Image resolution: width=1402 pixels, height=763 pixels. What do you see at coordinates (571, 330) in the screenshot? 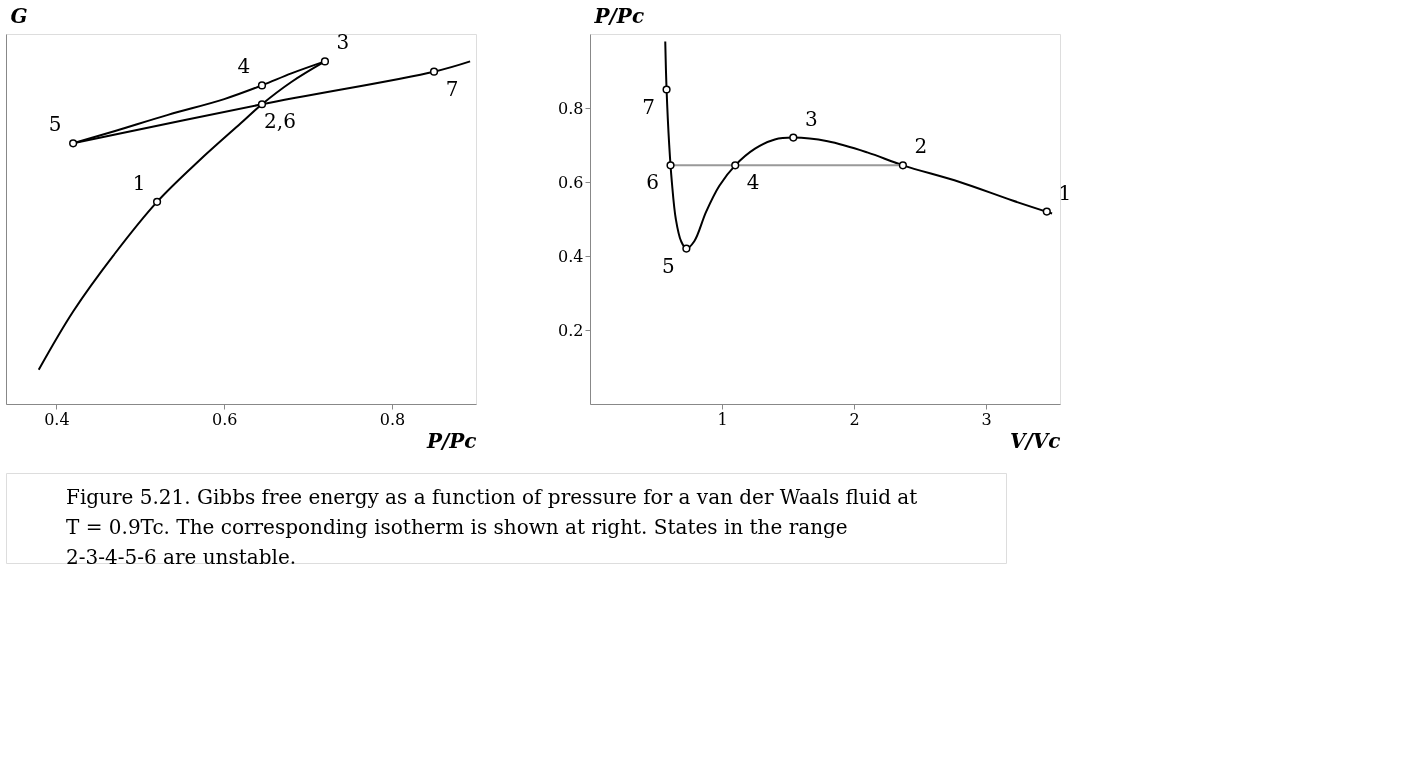
I see `y-tick-label: 0.2` at bounding box center [571, 330].